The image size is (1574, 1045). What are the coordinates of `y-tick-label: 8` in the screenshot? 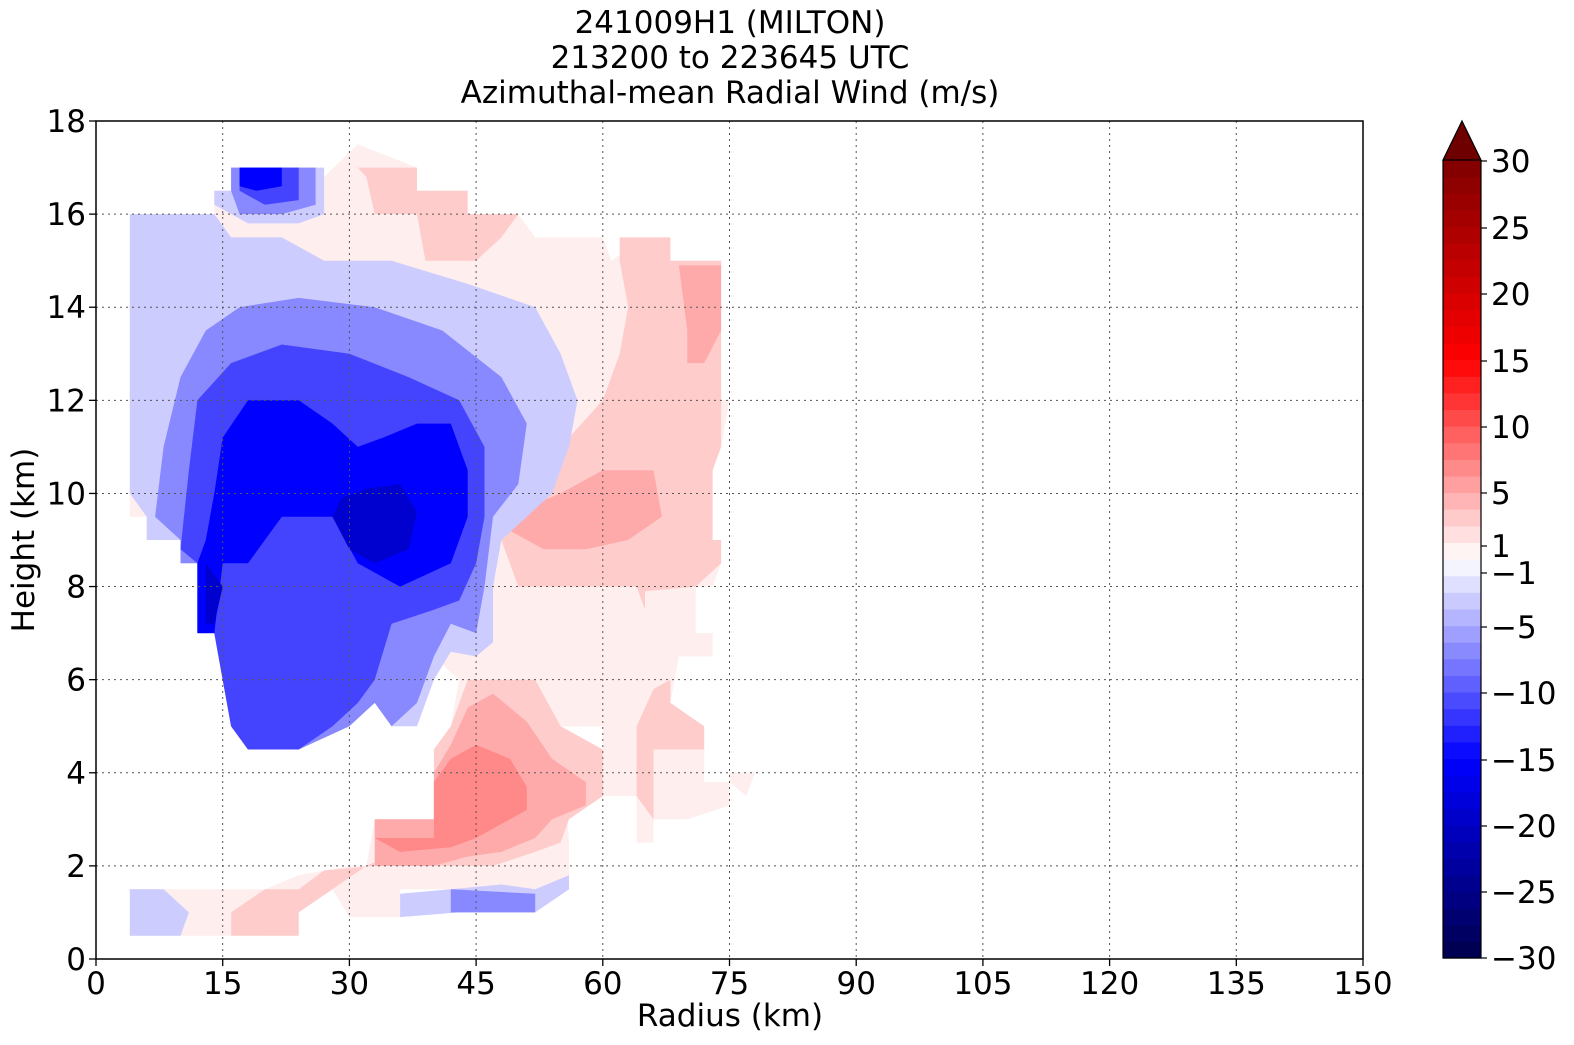 It's located at (76, 588).